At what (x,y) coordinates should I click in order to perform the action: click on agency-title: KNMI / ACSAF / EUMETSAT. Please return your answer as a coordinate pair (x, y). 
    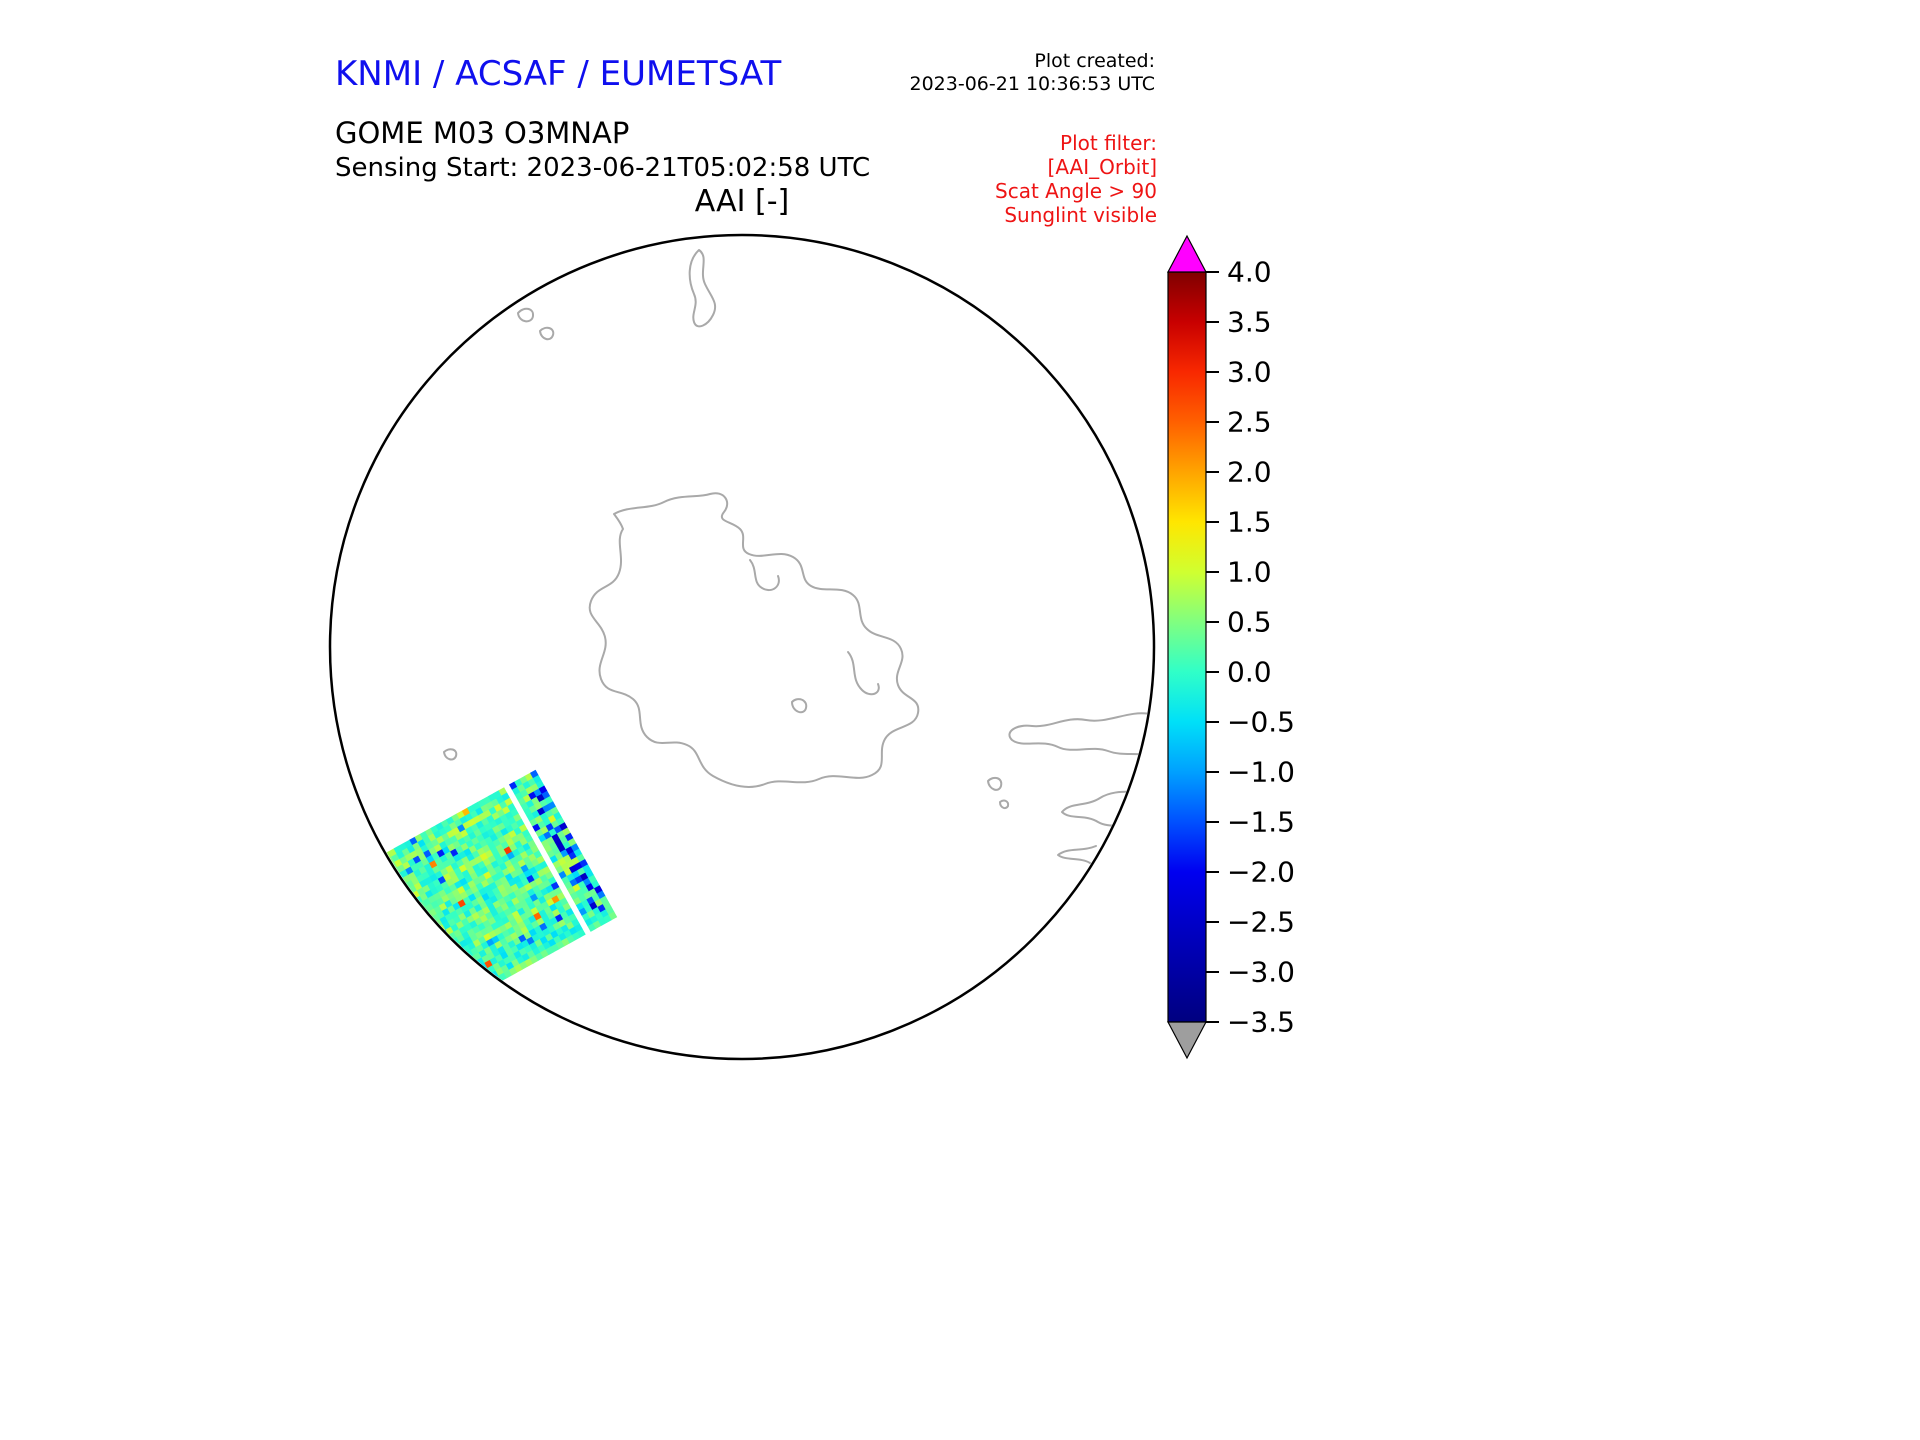
    Looking at the image, I should click on (558, 74).